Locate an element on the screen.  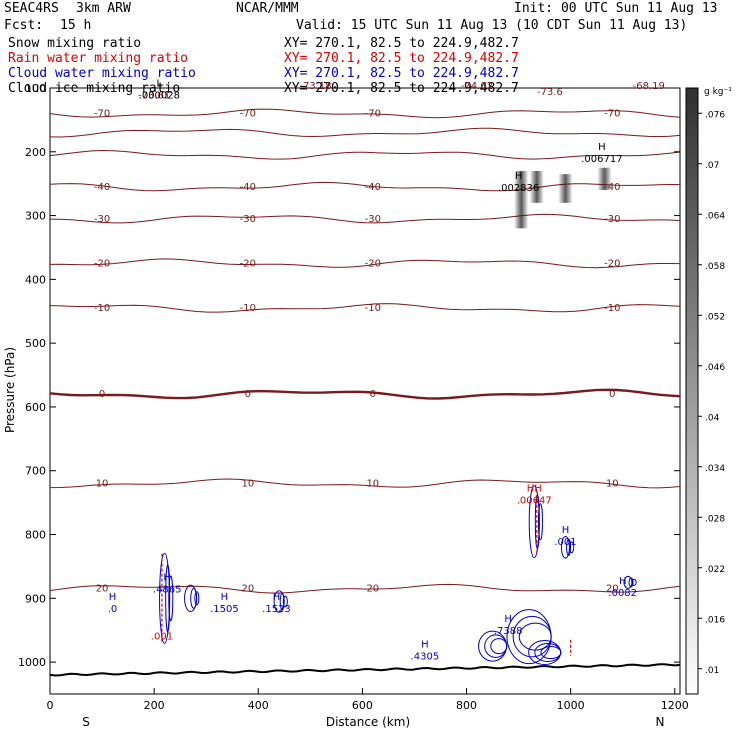
top-temperature-label: -73.61 is located at coordinates (154, 95).